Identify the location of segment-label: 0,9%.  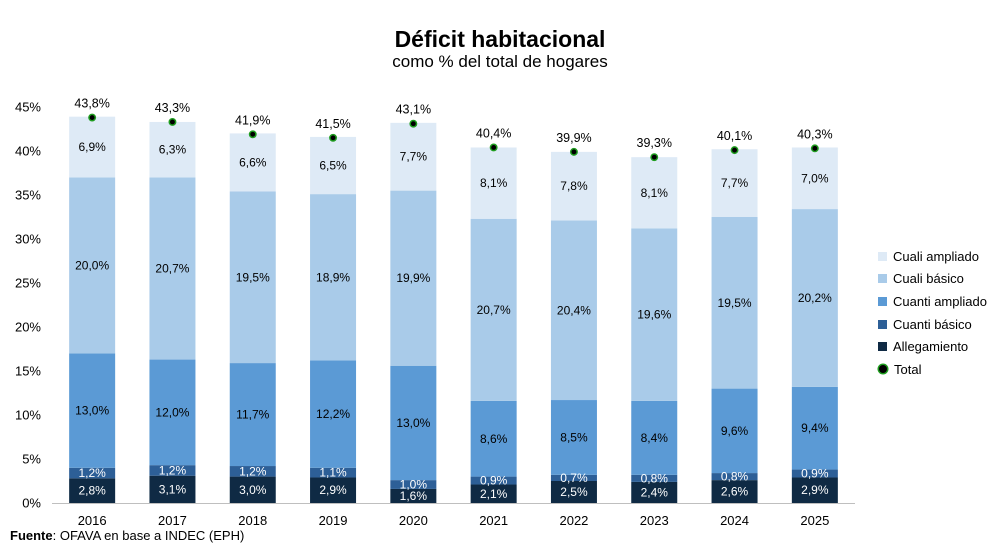
(815, 474).